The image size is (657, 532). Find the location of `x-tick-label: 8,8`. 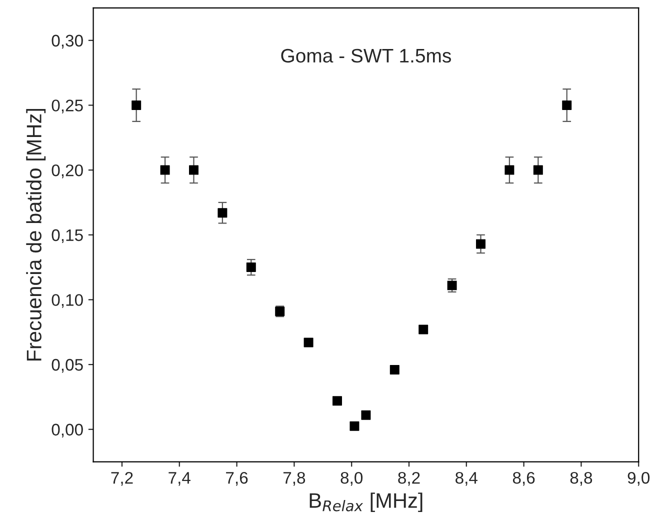

x-tick-label: 8,8 is located at coordinates (581, 479).